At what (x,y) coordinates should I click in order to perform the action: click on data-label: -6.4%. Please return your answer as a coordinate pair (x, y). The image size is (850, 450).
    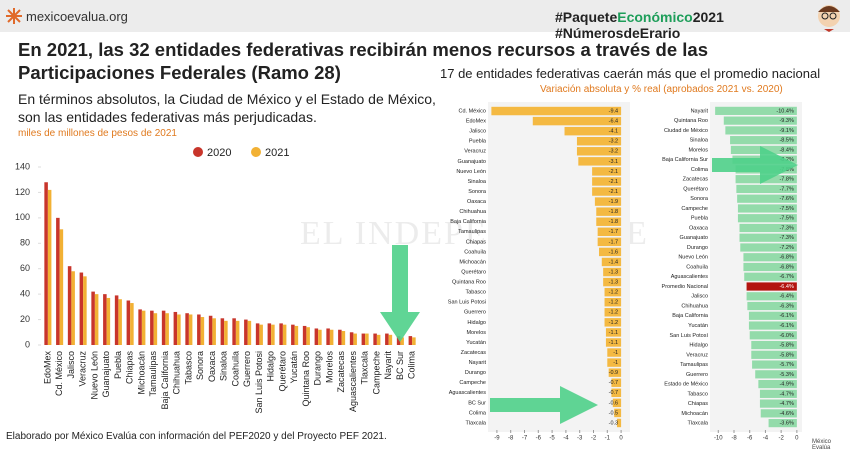
    Looking at the image, I should click on (786, 287).